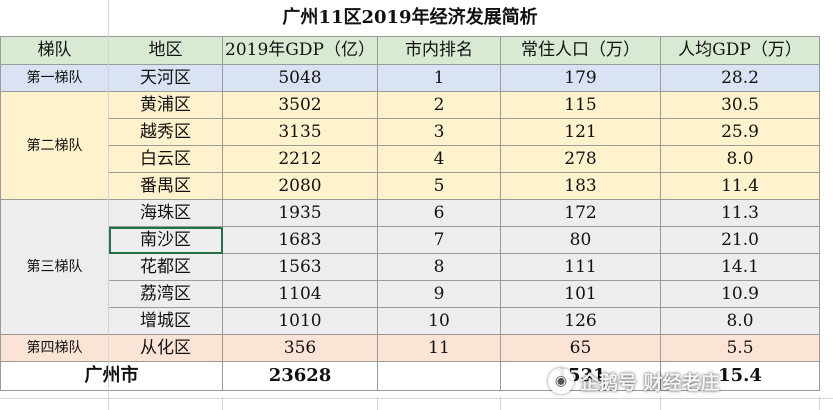 The width and height of the screenshot is (833, 410). Describe the element at coordinates (439, 376) in the screenshot. I see `total-rank` at that location.